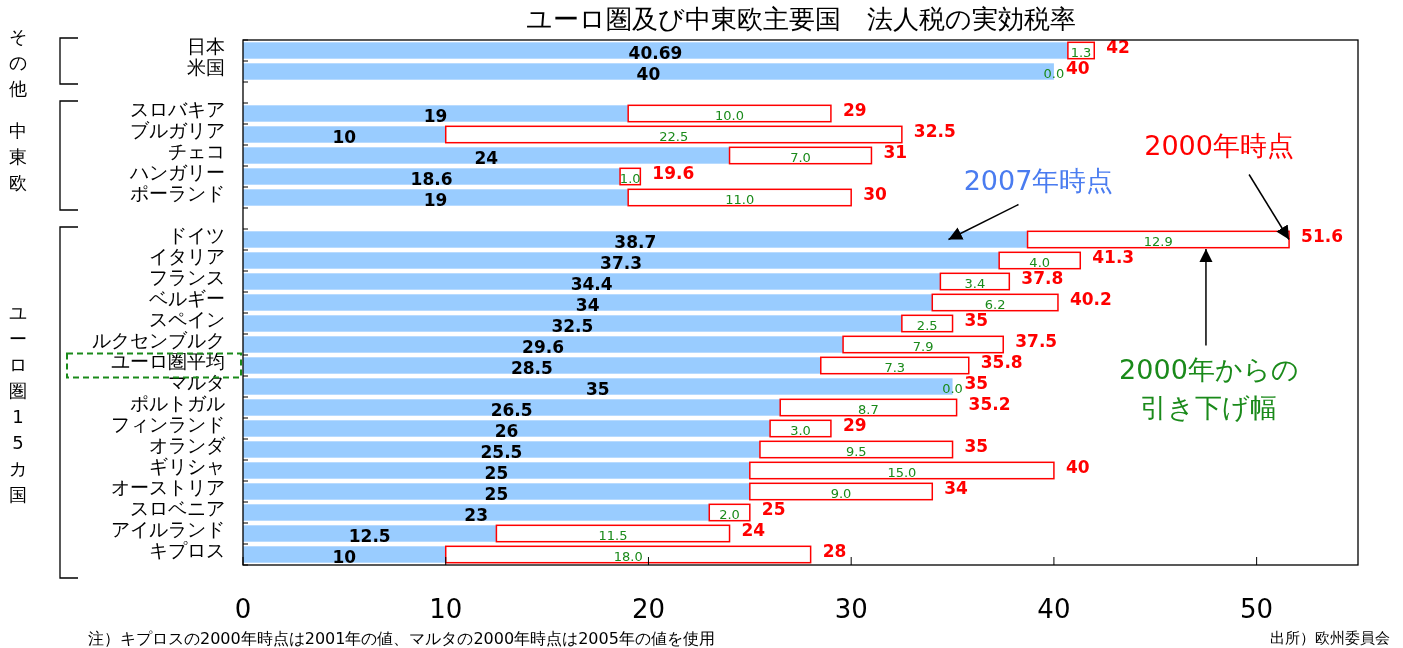 The width and height of the screenshot is (1403, 648). I want to click on data-label: 12.5, so click(369, 535).